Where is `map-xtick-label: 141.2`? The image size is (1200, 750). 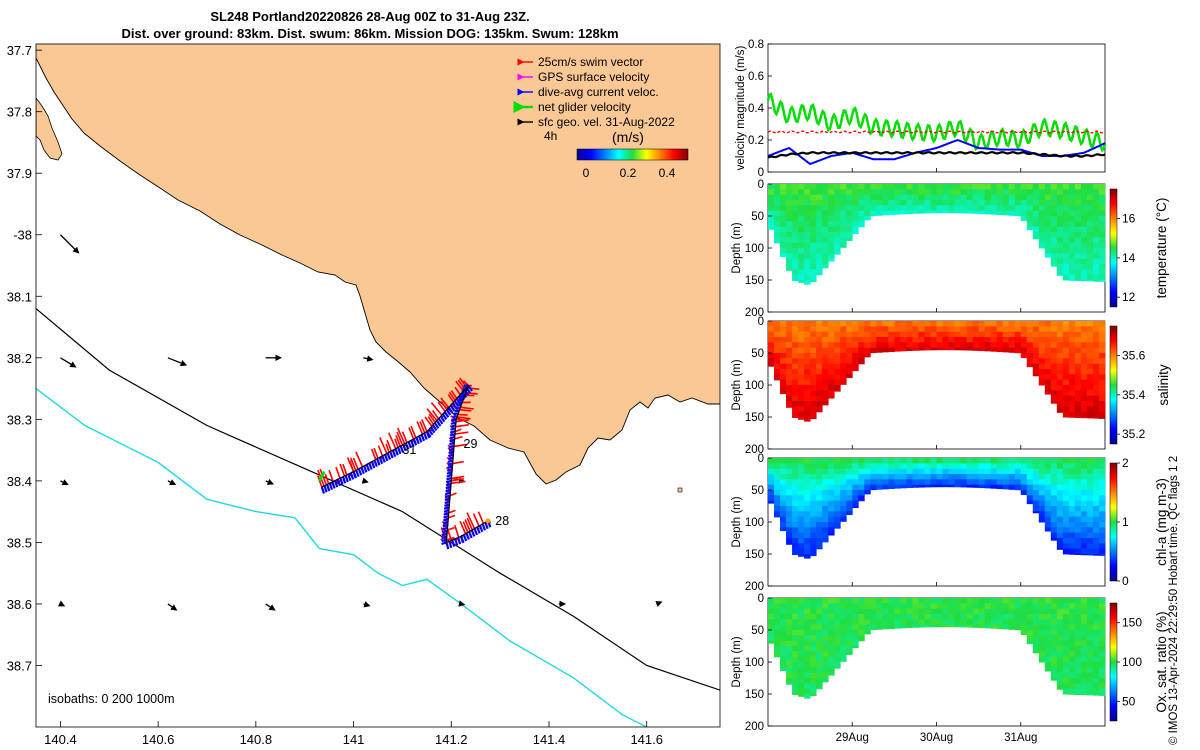
map-xtick-label: 141.2 is located at coordinates (451, 739).